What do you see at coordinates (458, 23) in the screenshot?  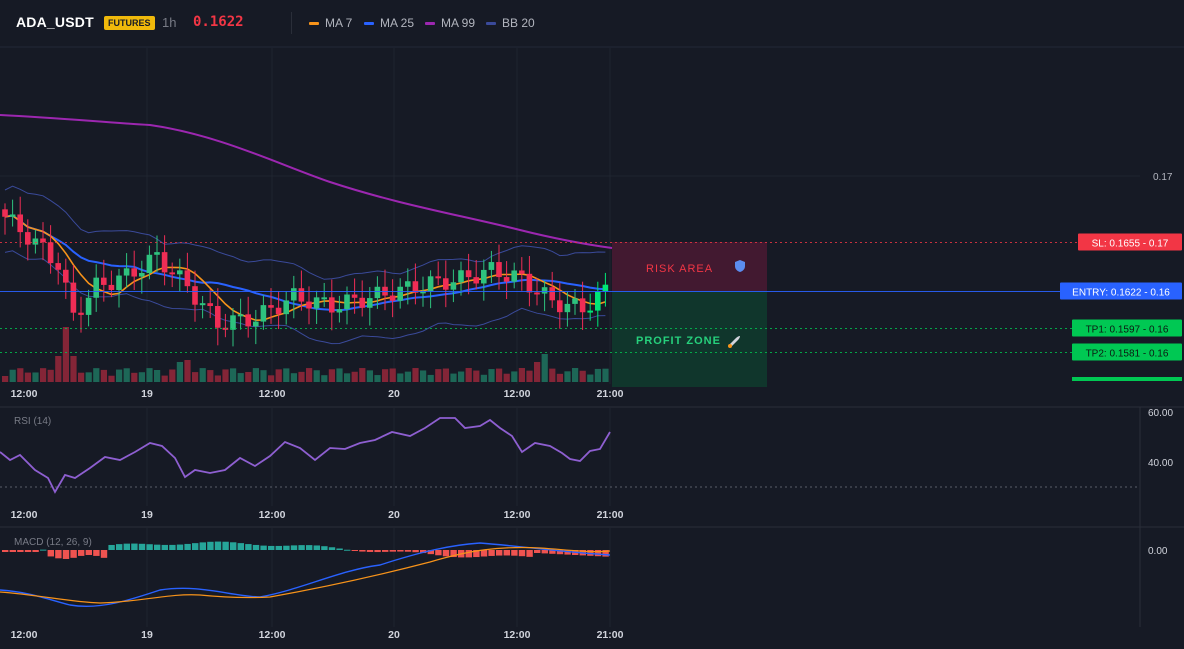 I see `legend-ma99-label: MA 99` at bounding box center [458, 23].